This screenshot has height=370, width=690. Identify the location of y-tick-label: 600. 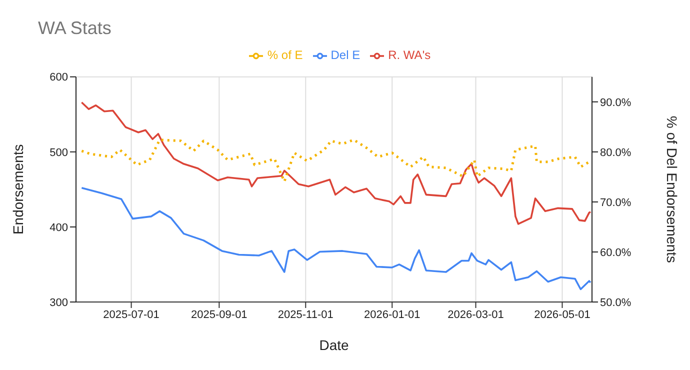
(59, 78).